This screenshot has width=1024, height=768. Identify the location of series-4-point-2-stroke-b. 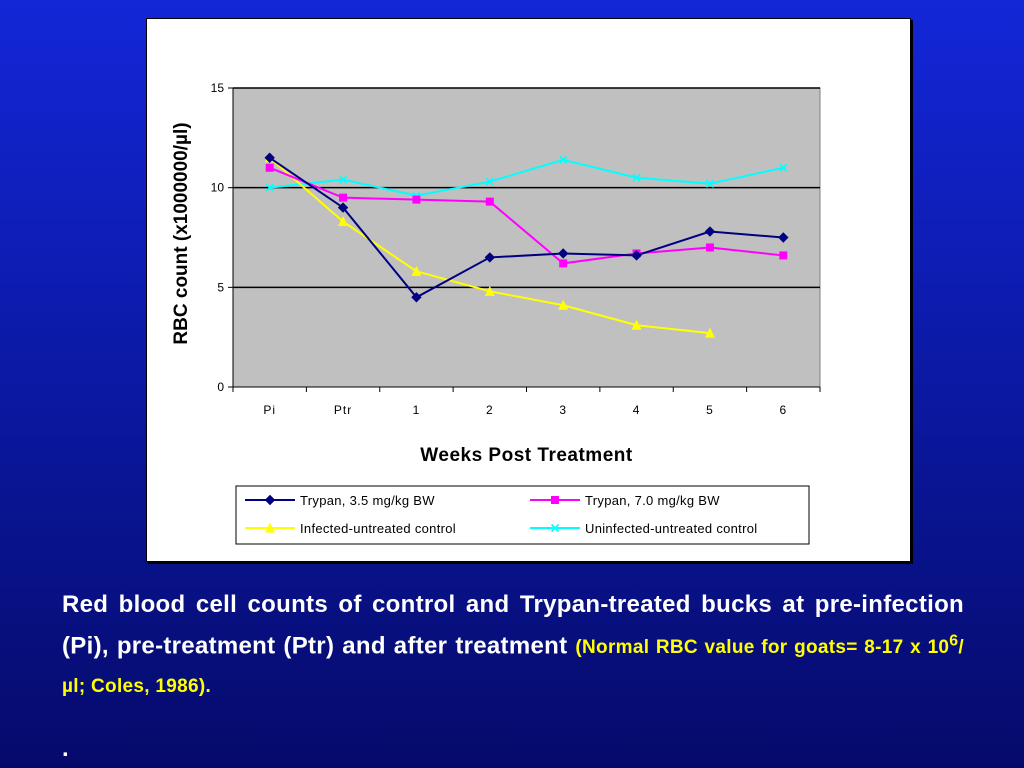
(489, 181).